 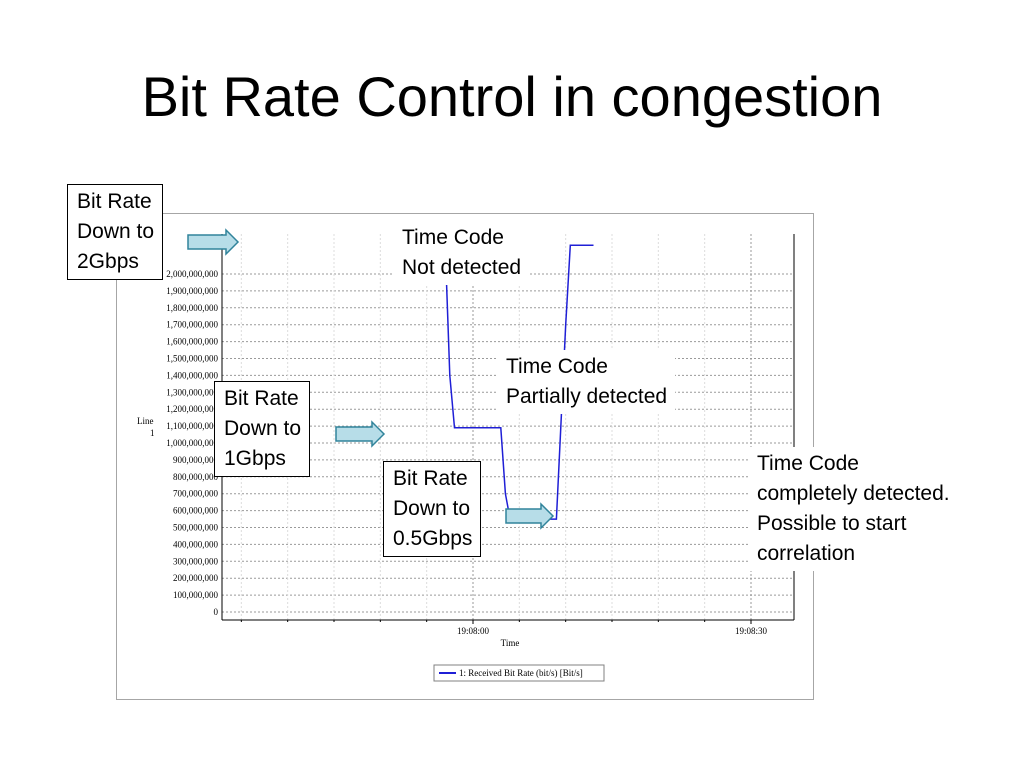 I want to click on x-axis-ticks: 19:08:00 19:08:30, so click(x=612, y=631).